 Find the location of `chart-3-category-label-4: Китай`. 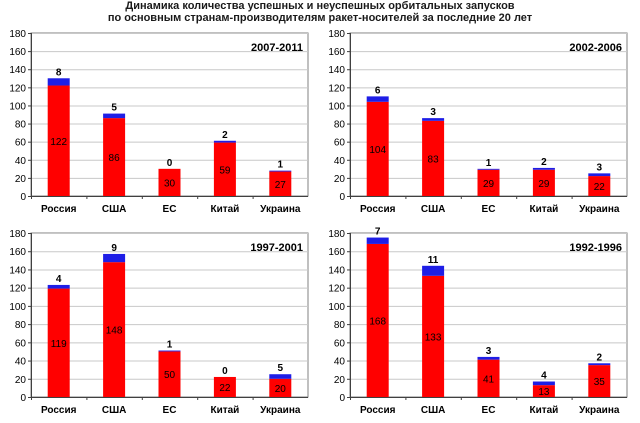

chart-3-category-label-4: Китай is located at coordinates (224, 410).